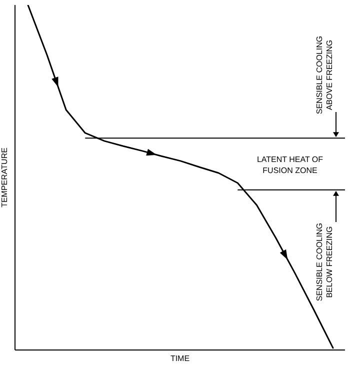  I want to click on annotation: SENSIBLE COOLING ABOVE FREEZING, so click(324, 75).